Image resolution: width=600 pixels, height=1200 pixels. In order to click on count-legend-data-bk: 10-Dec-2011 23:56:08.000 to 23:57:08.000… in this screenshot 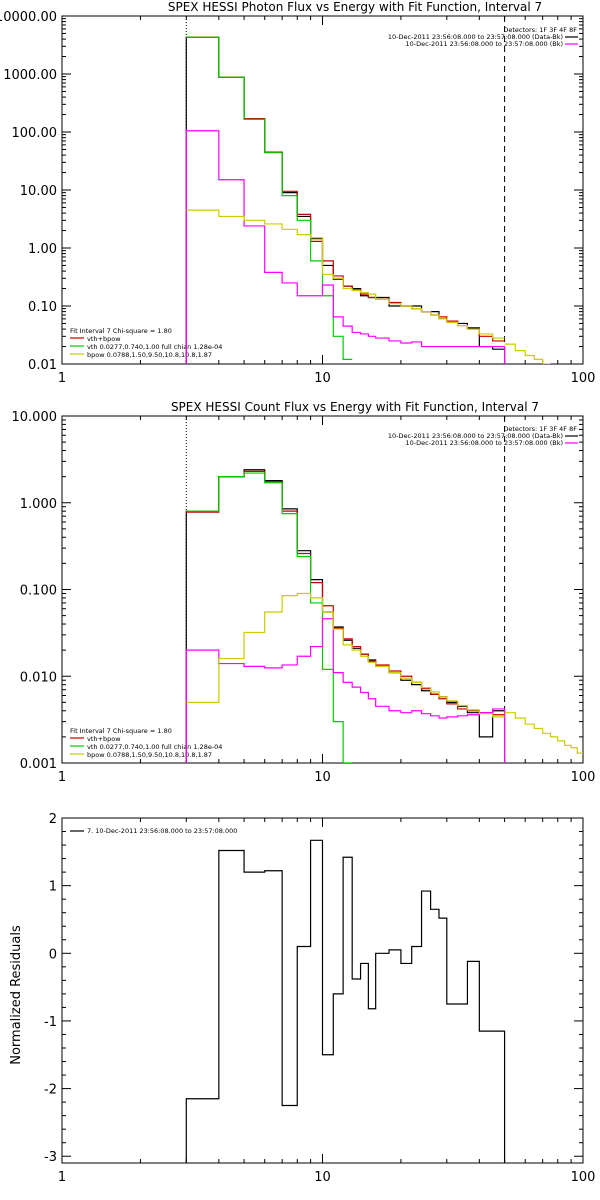, I will do `click(475, 436)`.